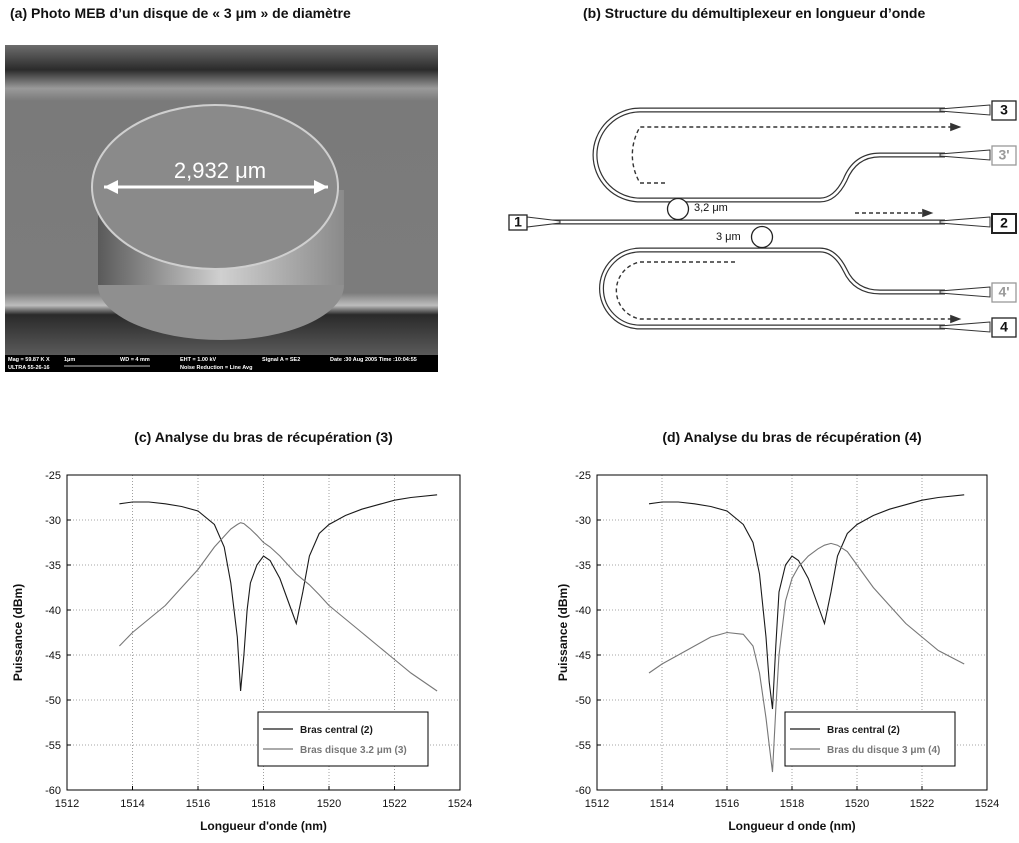 Image resolution: width=1019 pixels, height=843 pixels. What do you see at coordinates (728, 237) in the screenshot?
I see `ring-label: 3 μm` at bounding box center [728, 237].